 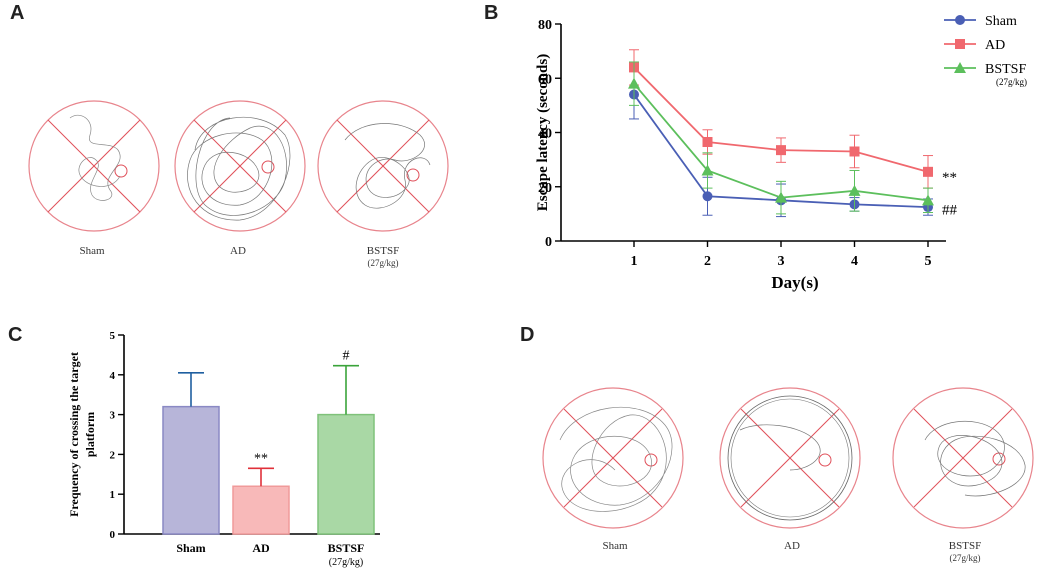 I want to click on maze-a-label-bstsf-name: BSTSF, so click(x=383, y=251).